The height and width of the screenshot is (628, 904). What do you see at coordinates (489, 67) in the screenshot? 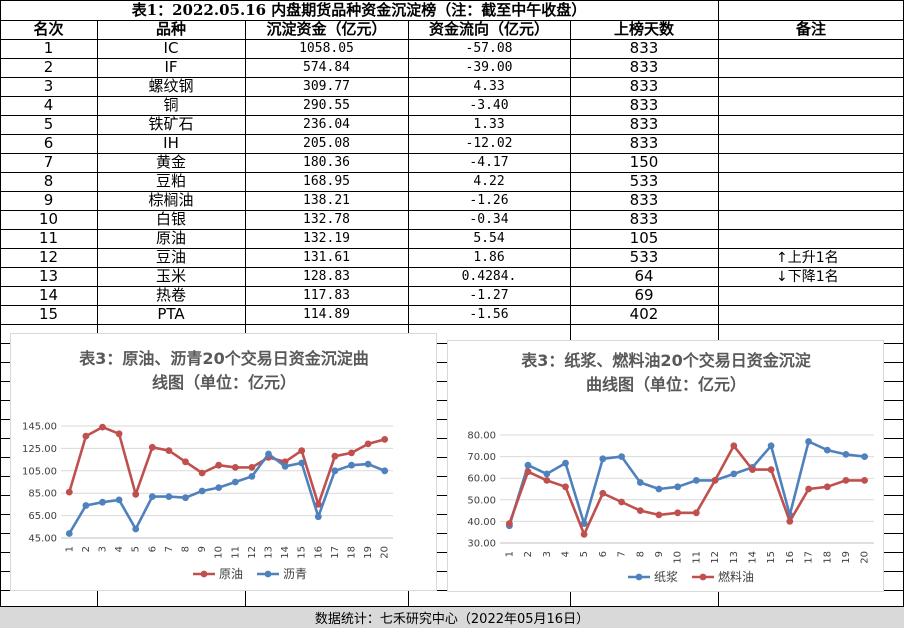
I see `table-cell-flow: -39.00` at bounding box center [489, 67].